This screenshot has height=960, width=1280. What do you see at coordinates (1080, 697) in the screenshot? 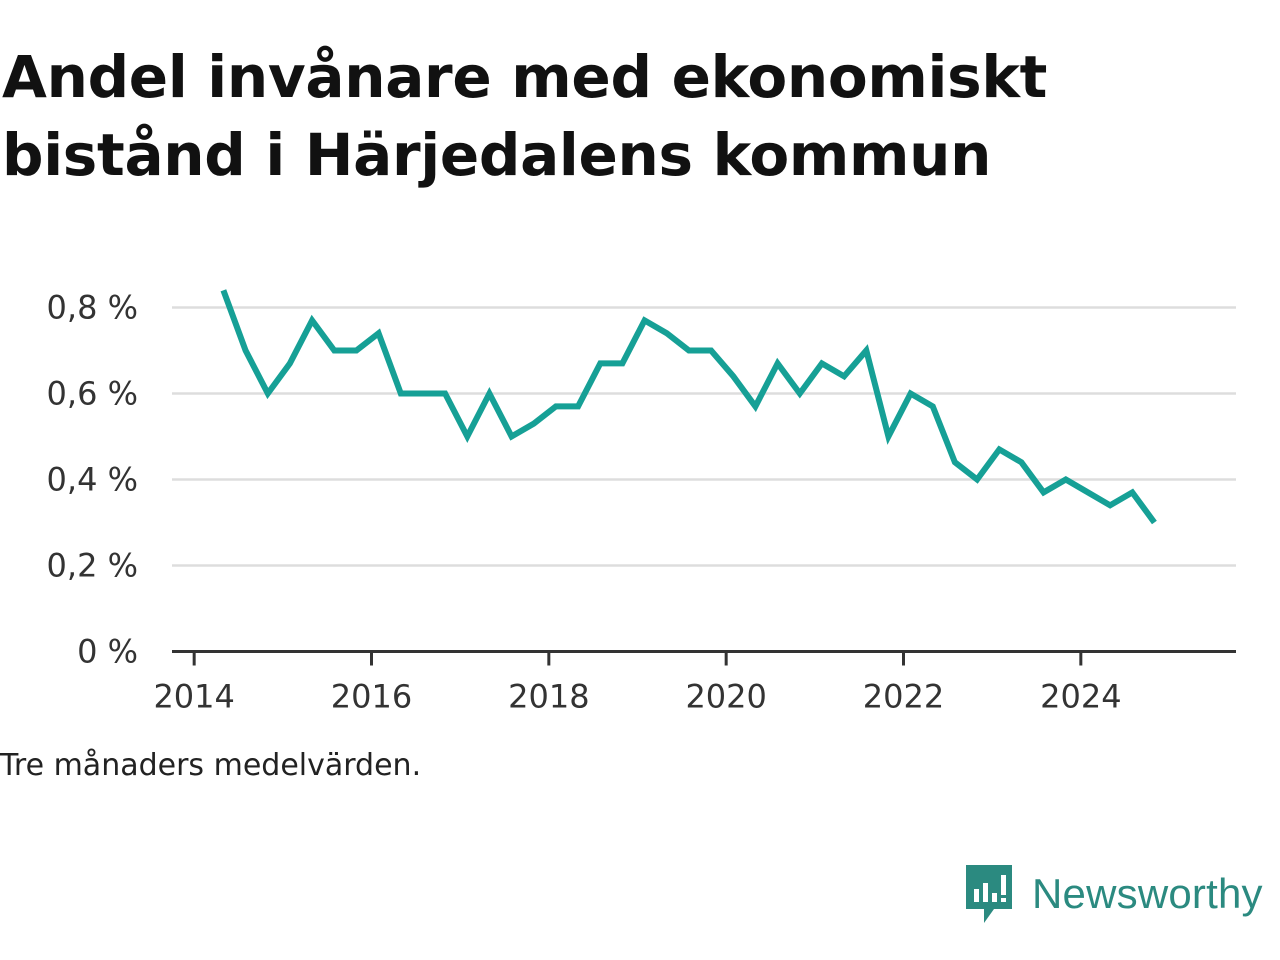
I see `x-tick-label: 2024` at bounding box center [1080, 697].